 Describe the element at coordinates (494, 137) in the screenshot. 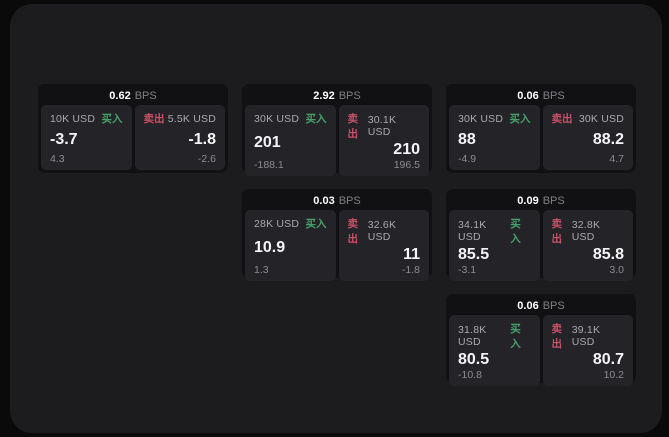

I see `buy-panel: 30K USD 买入 88 -4.9` at that location.